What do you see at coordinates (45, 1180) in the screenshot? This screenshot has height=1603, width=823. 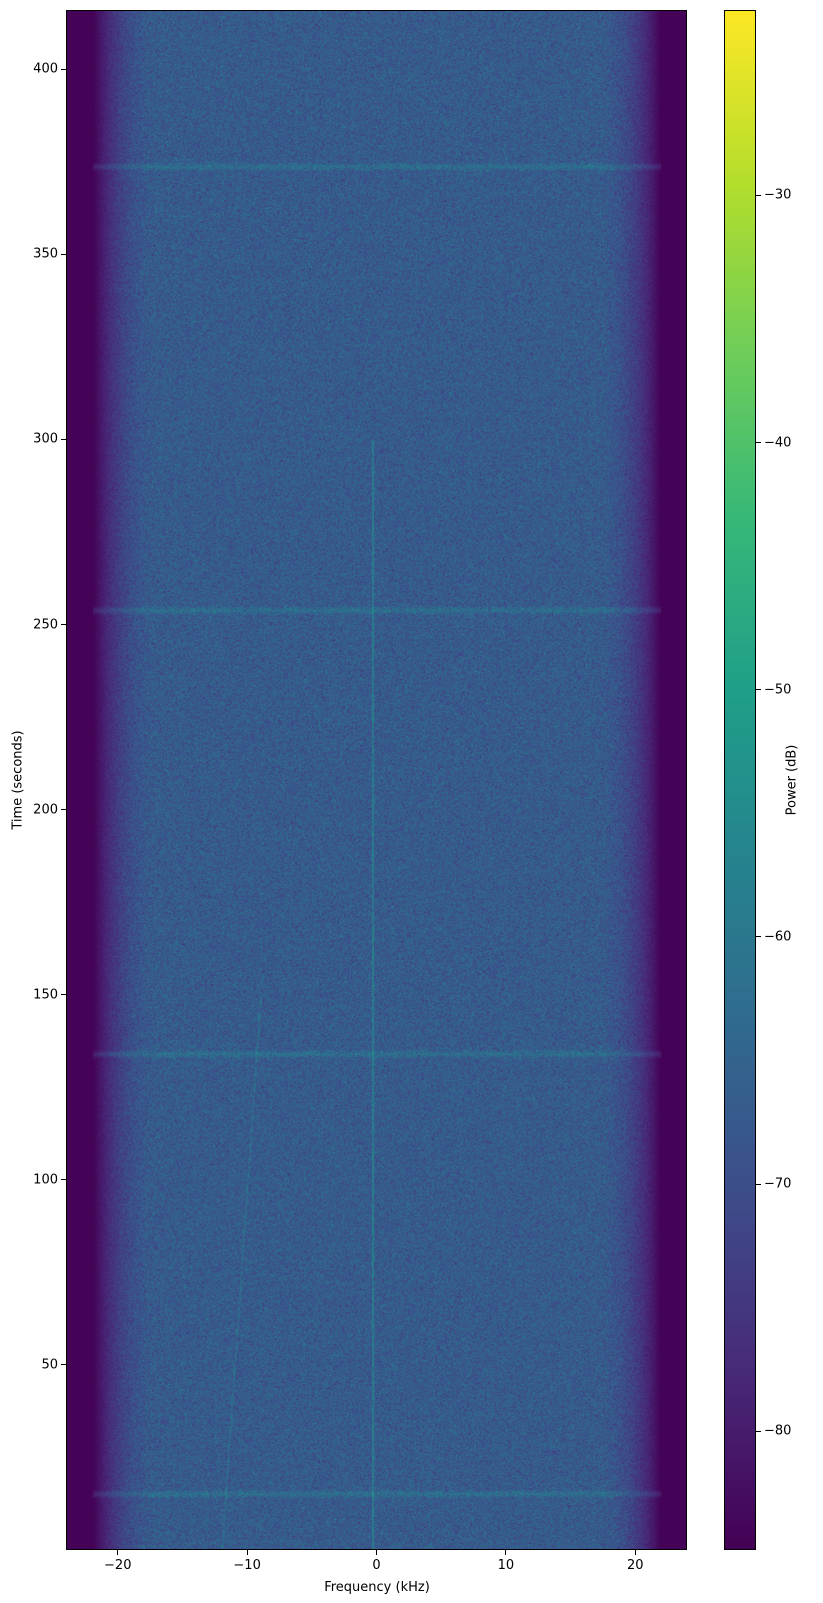 I see `y-tick-label: 100` at bounding box center [45, 1180].